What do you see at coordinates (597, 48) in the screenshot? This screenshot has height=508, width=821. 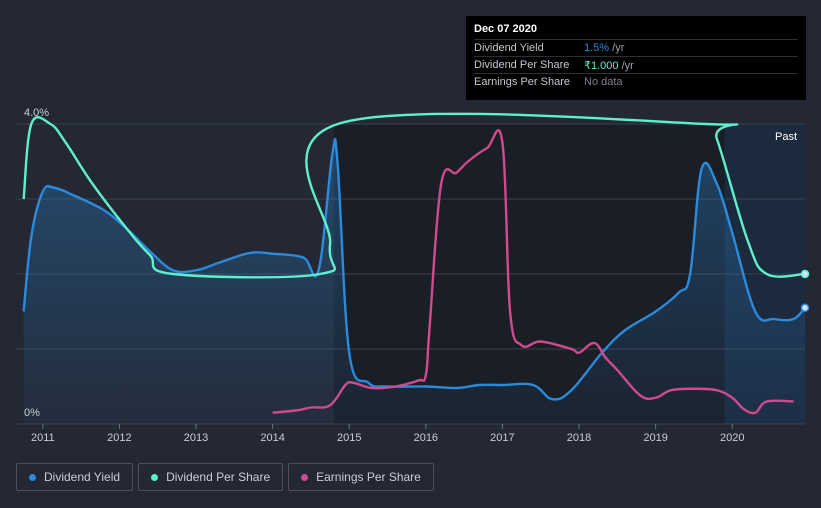 I see `tooltip-value-number: 1.5%` at bounding box center [597, 48].